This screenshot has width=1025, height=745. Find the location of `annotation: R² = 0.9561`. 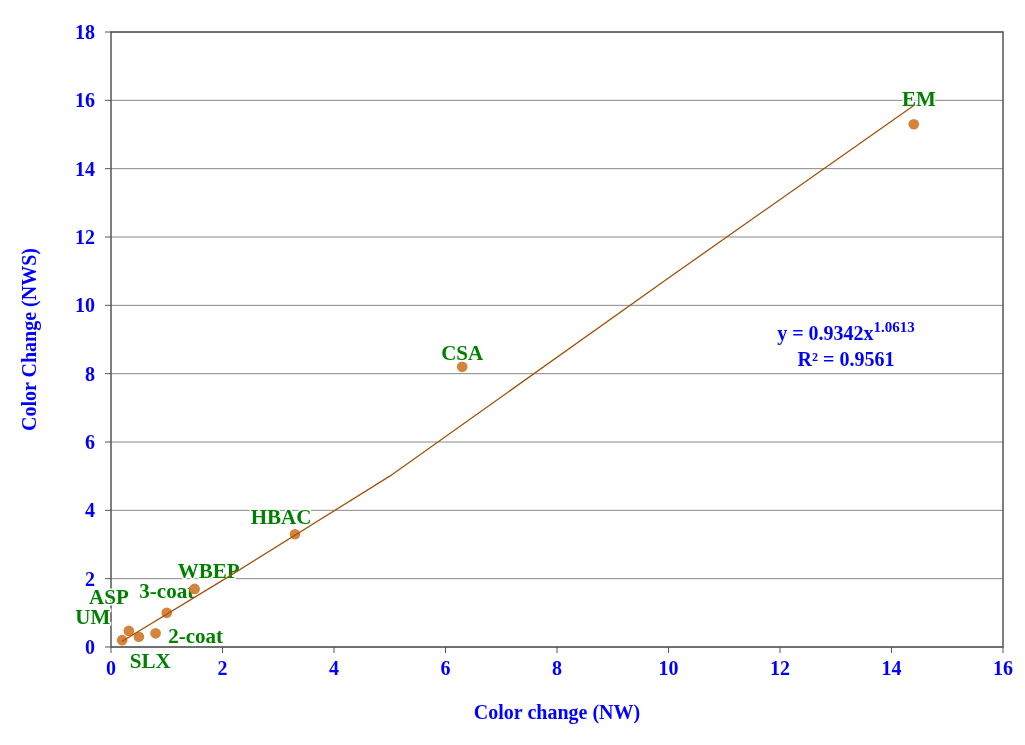

annotation: R² = 0.9561 is located at coordinates (846, 359).